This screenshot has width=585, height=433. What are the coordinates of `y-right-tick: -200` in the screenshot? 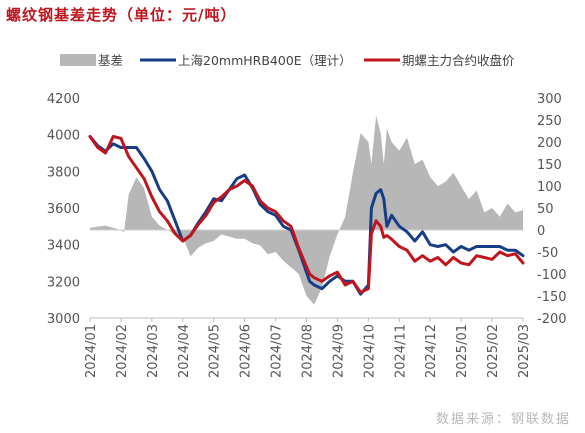 It's located at (552, 319).